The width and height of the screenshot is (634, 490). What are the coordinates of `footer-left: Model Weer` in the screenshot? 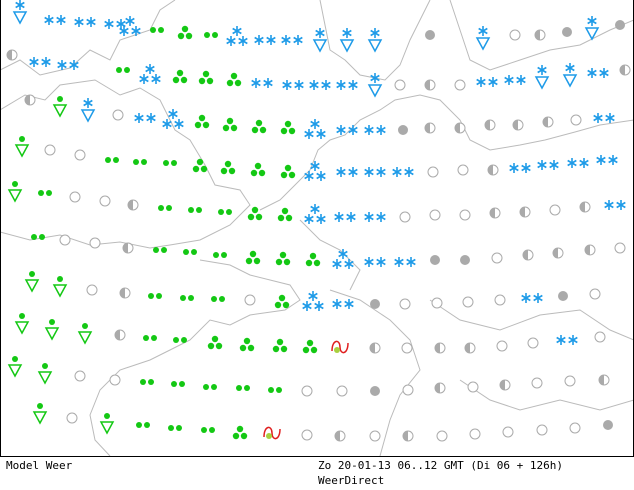 It's located at (39, 465).